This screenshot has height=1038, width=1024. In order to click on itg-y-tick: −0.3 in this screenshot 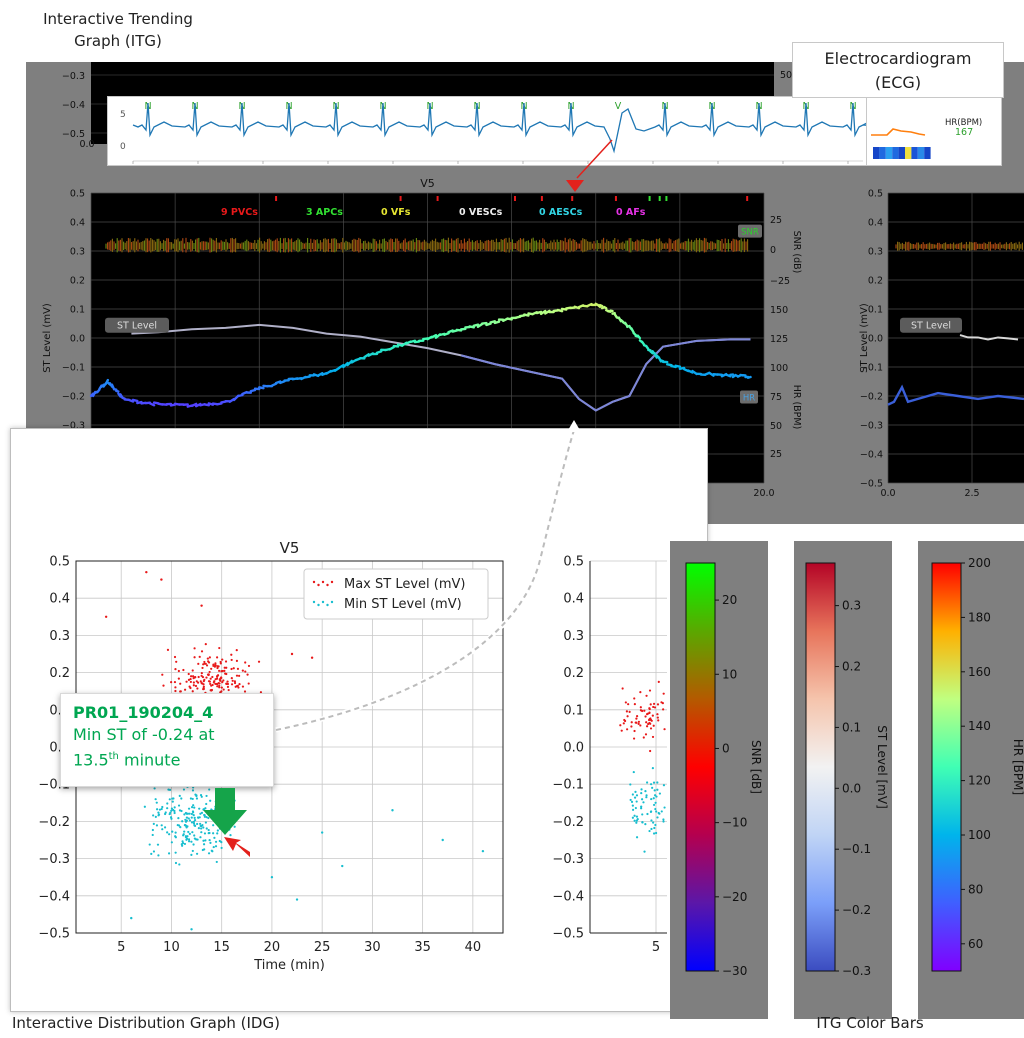, I will do `click(73, 426)`.